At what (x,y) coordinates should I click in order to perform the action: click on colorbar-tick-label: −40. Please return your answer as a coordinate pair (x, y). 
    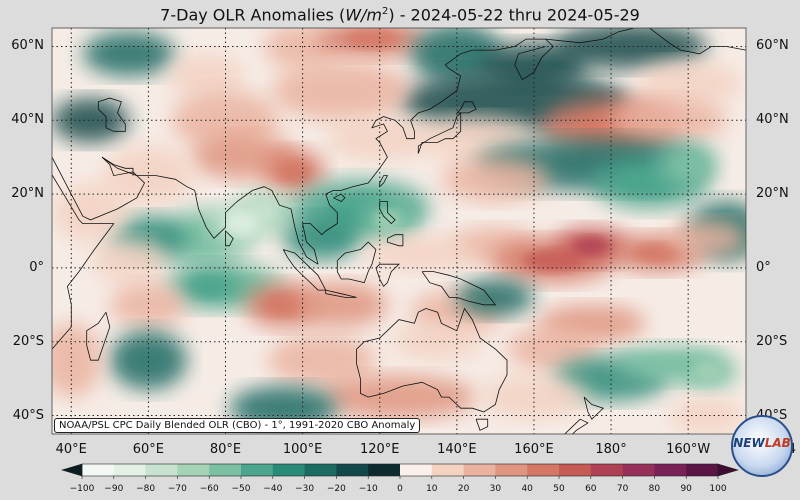
    Looking at the image, I should click on (273, 489).